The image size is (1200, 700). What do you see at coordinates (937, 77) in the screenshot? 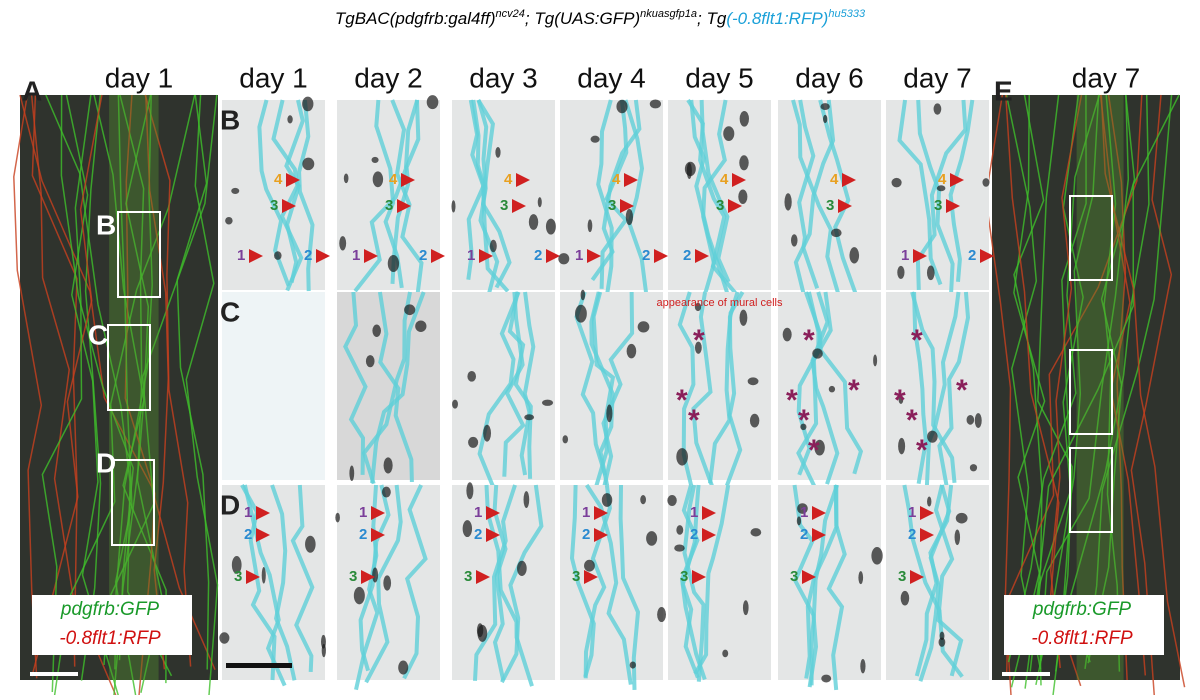
I see `day-label: day 7` at bounding box center [937, 77].